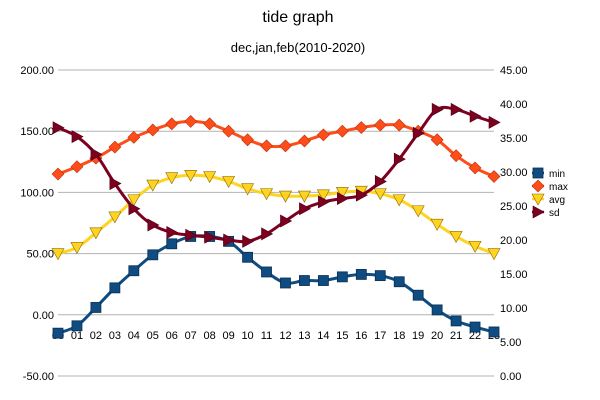 The image size is (600, 400). Describe the element at coordinates (546, 212) in the screenshot. I see `legend-item-sd: sd` at that location.